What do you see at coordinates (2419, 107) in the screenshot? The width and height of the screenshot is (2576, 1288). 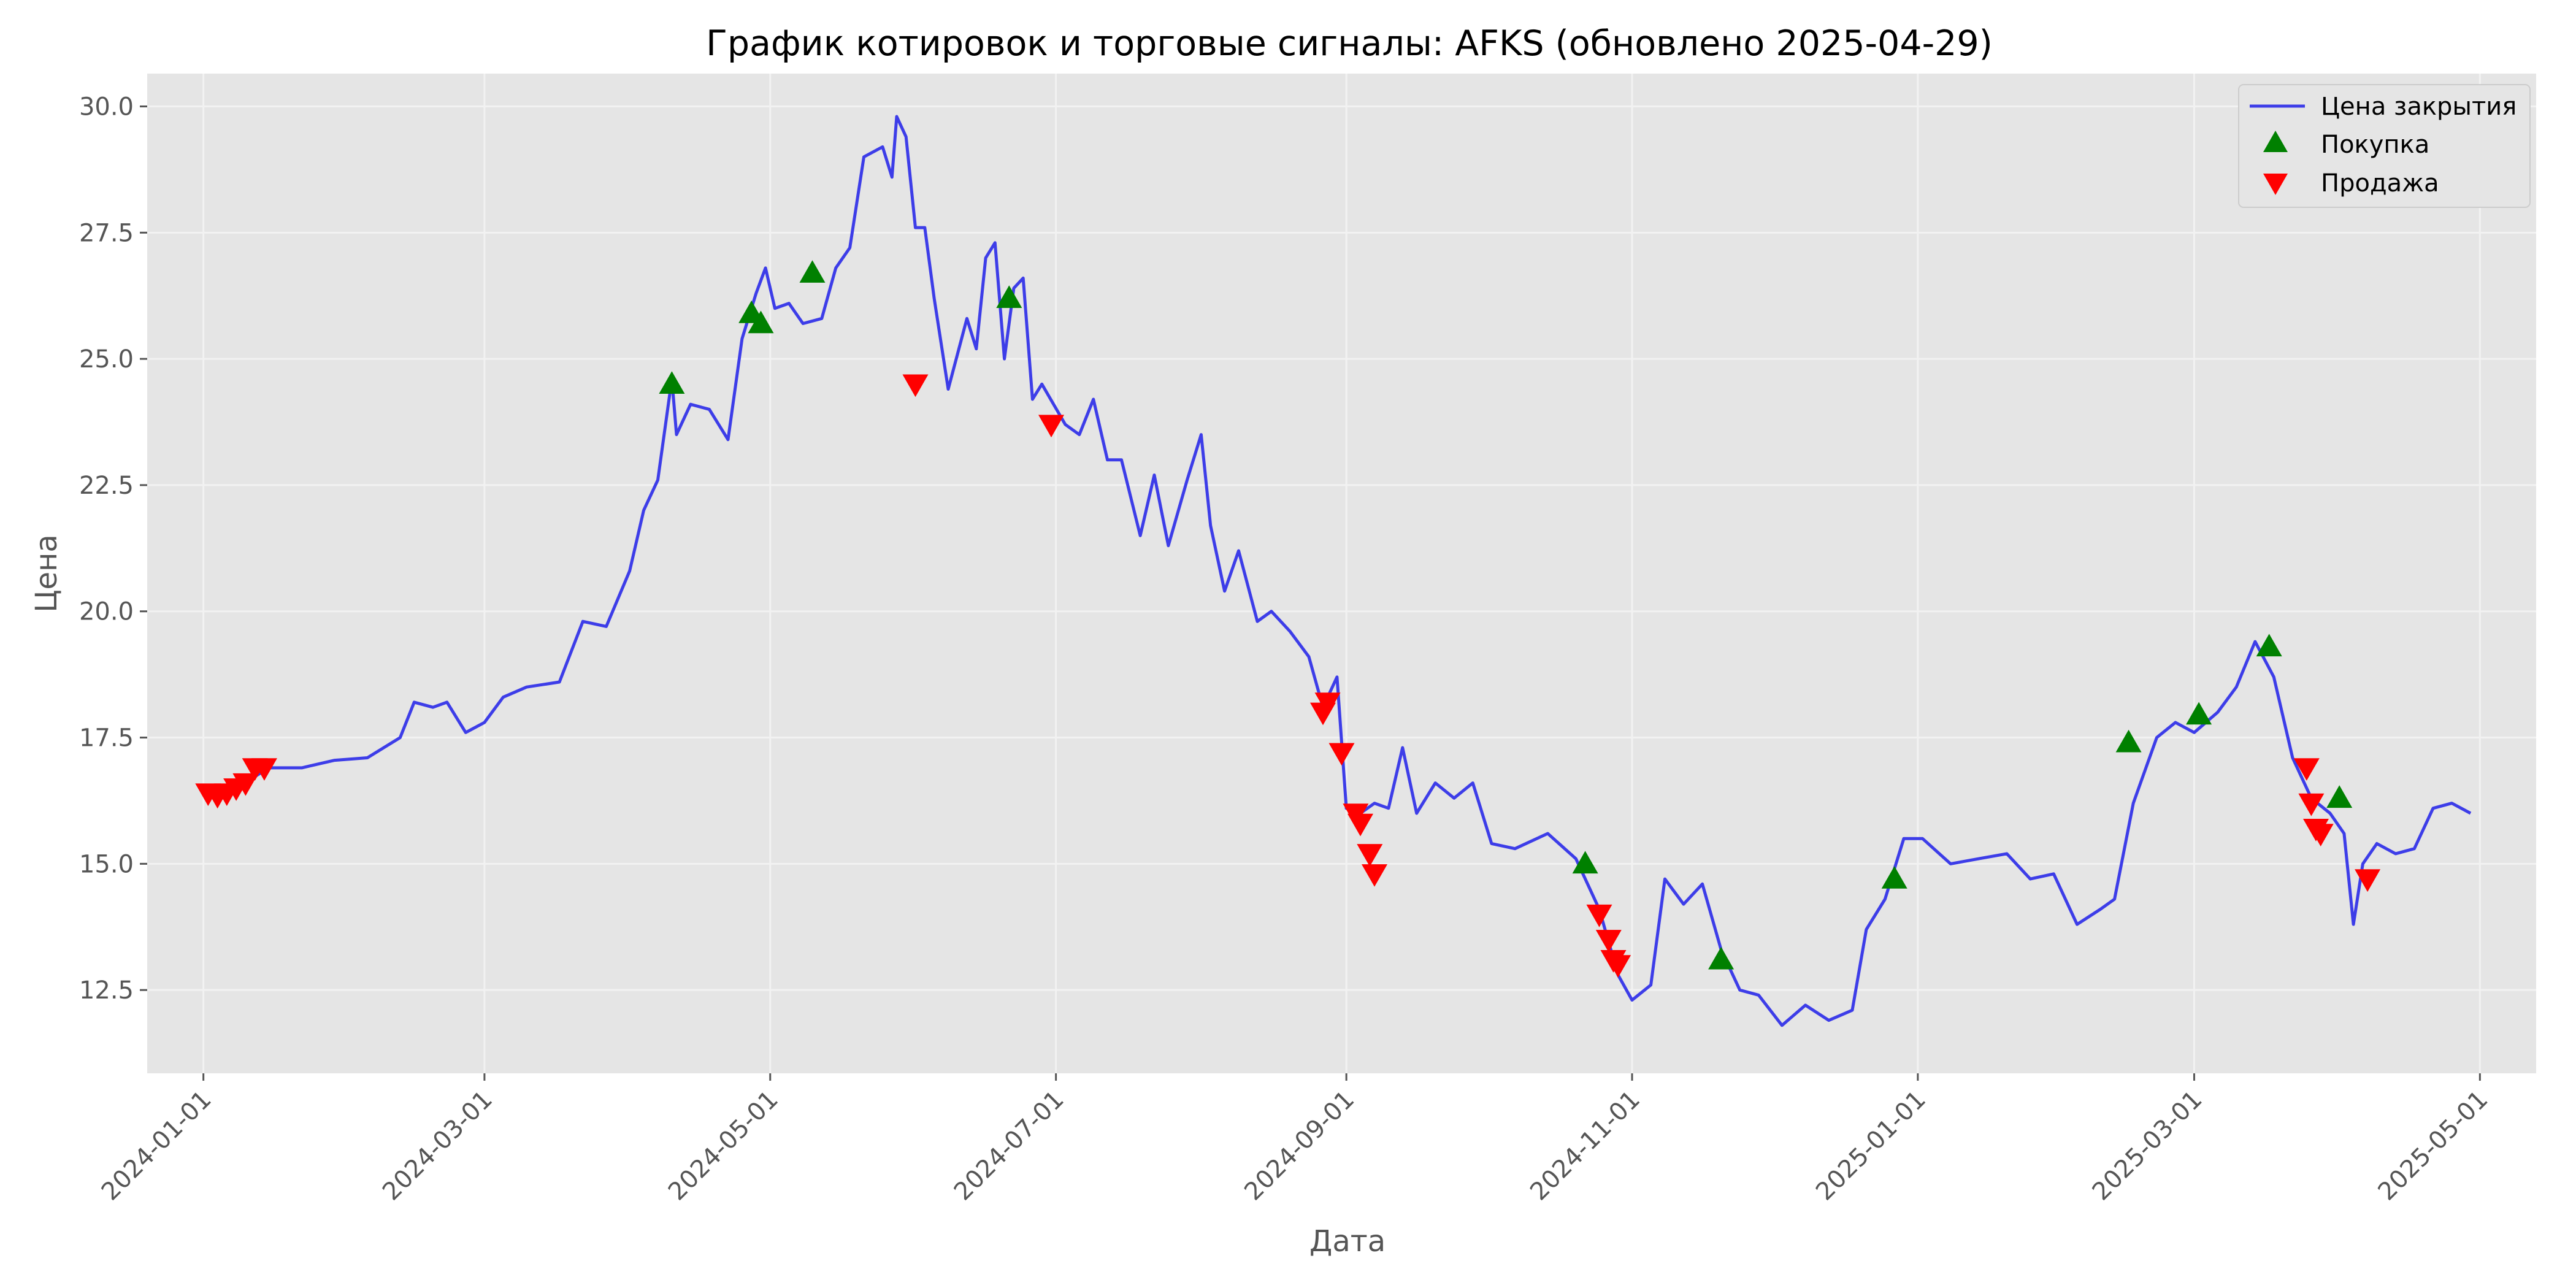 I see `legend-label-close: Цена закрытия` at bounding box center [2419, 107].